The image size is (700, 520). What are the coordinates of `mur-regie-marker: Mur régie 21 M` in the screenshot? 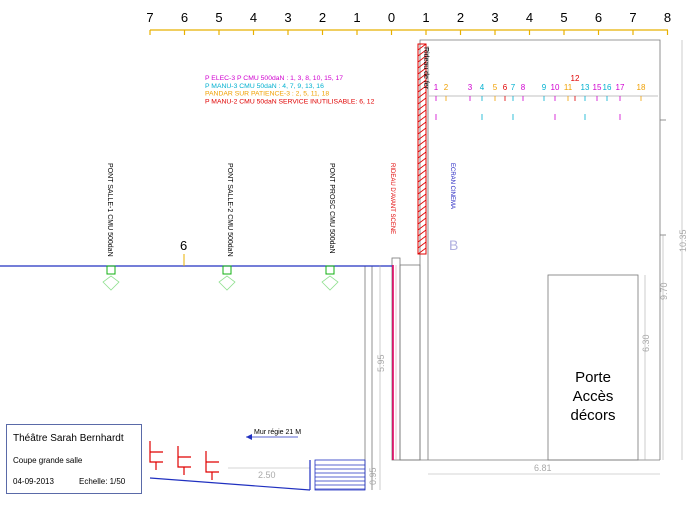 It's located at (273, 434).